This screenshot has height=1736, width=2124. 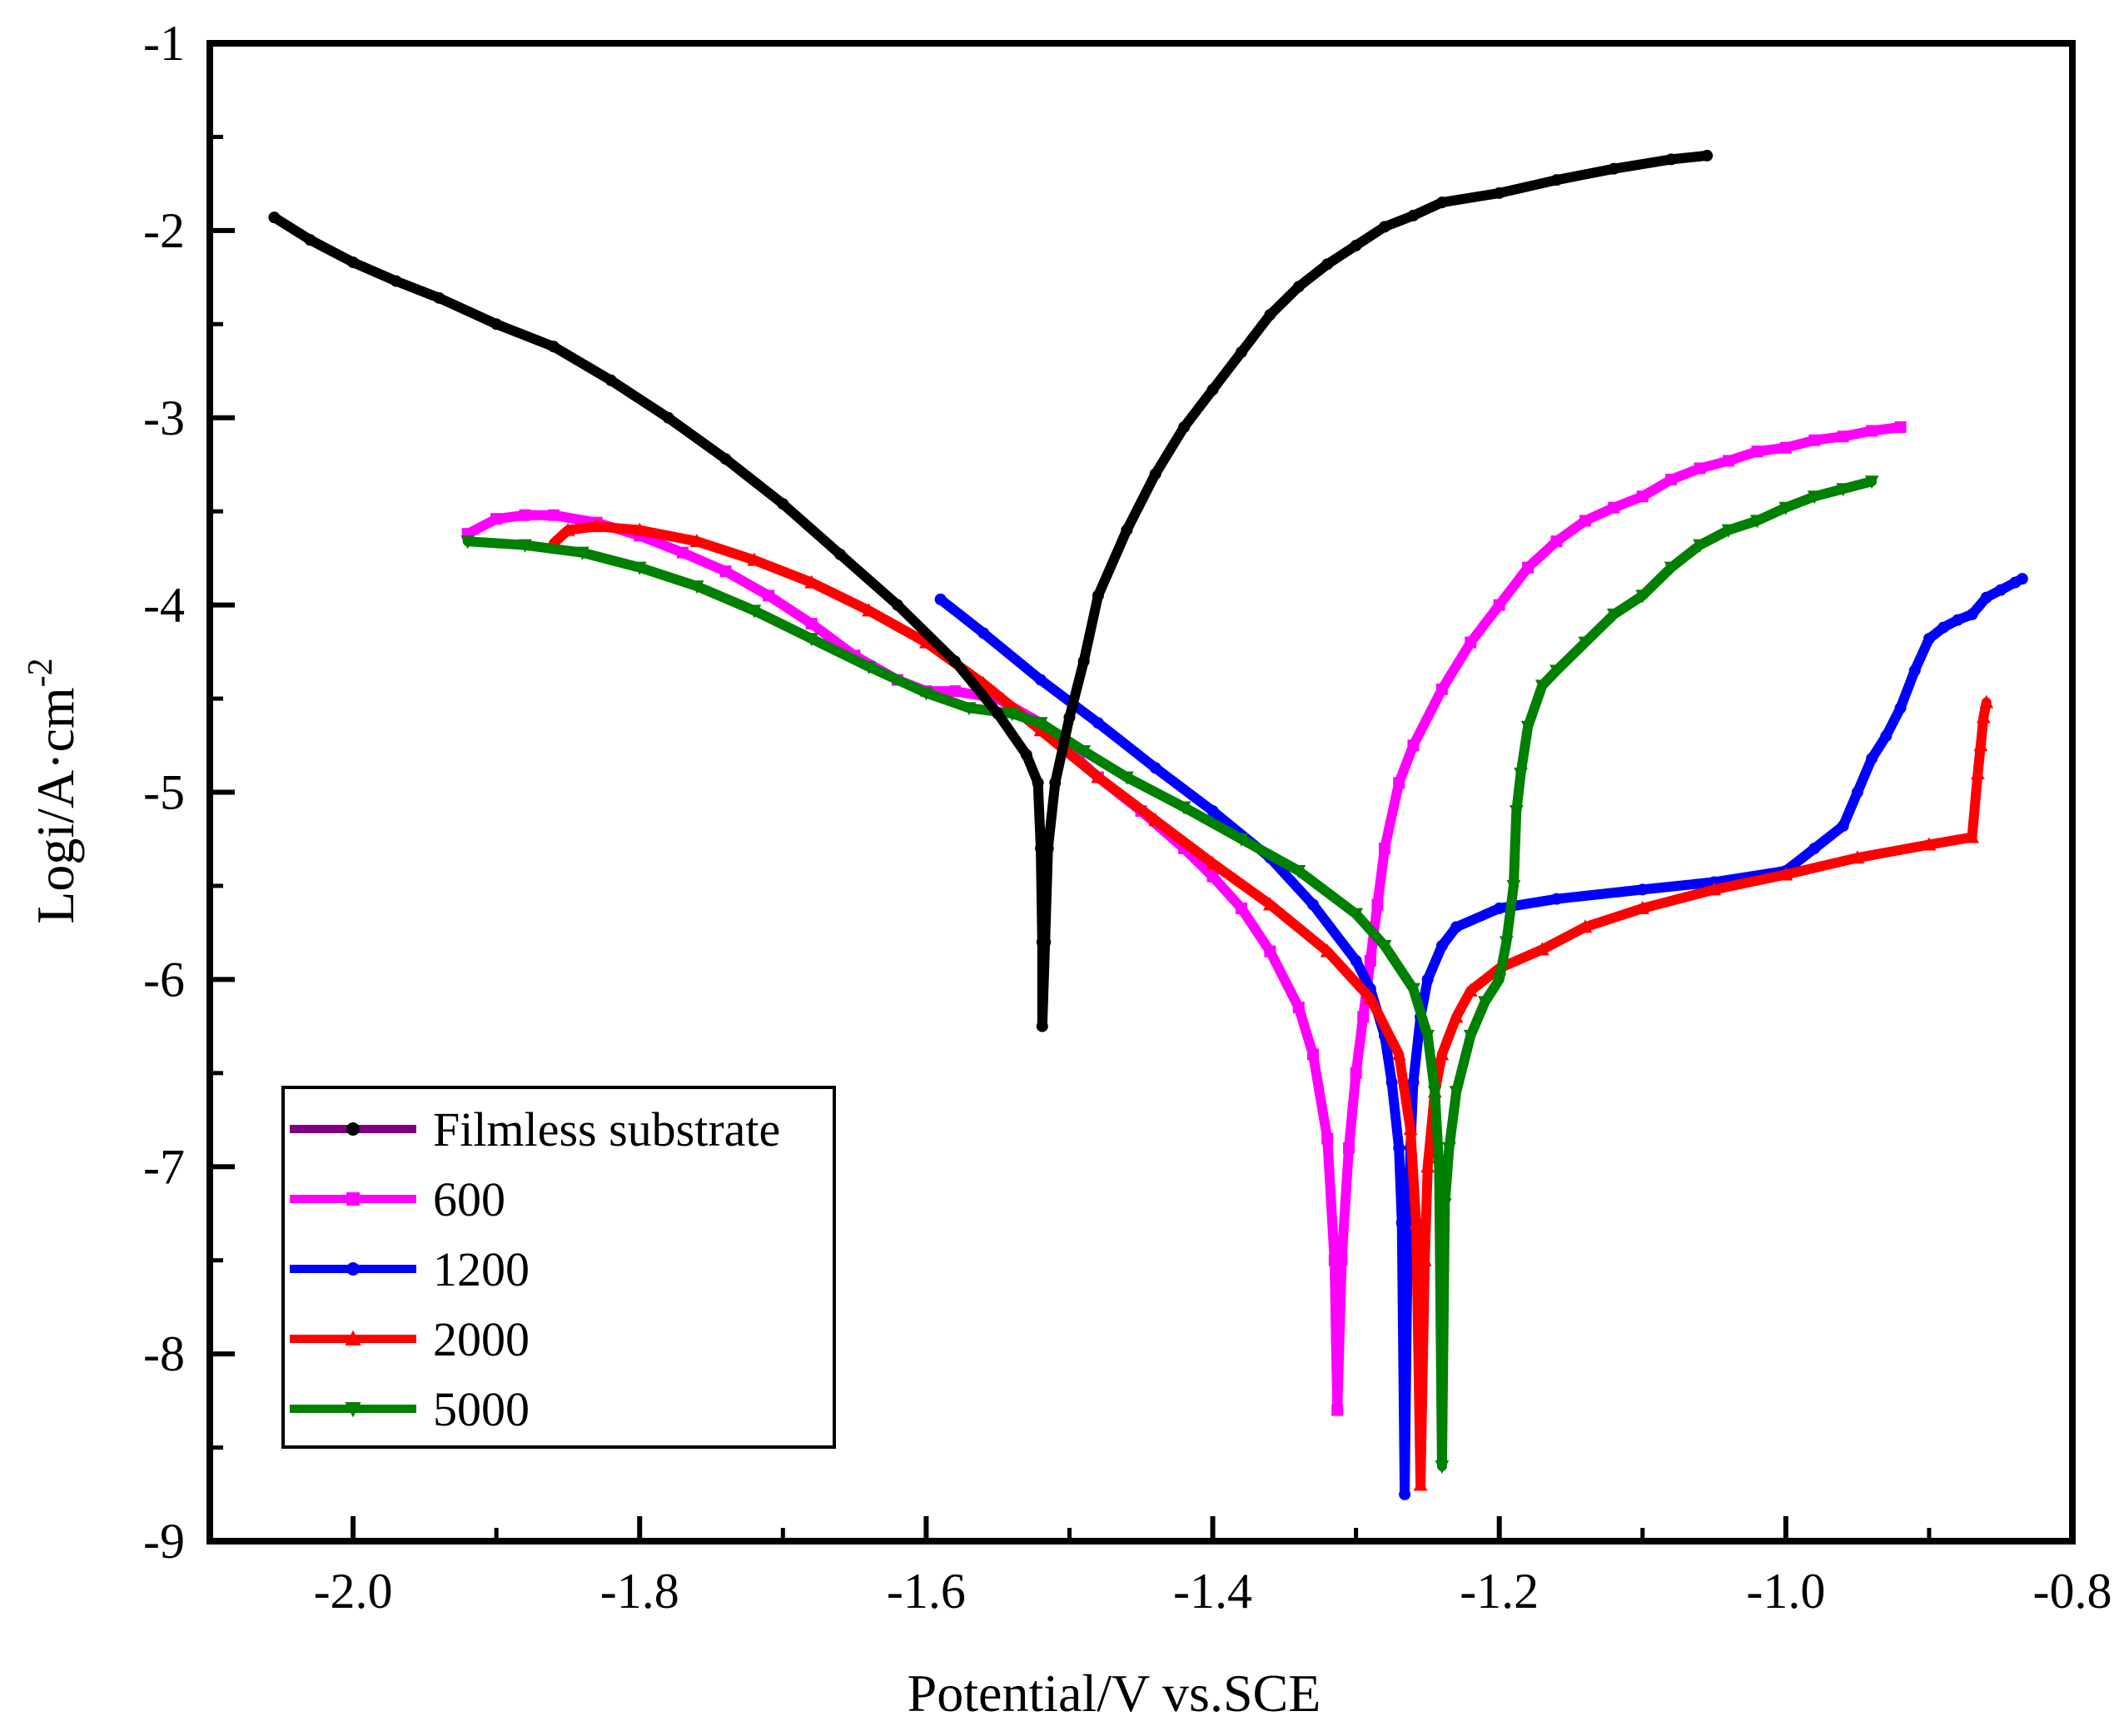 I want to click on x-tick-label: -2.0, so click(x=353, y=1591).